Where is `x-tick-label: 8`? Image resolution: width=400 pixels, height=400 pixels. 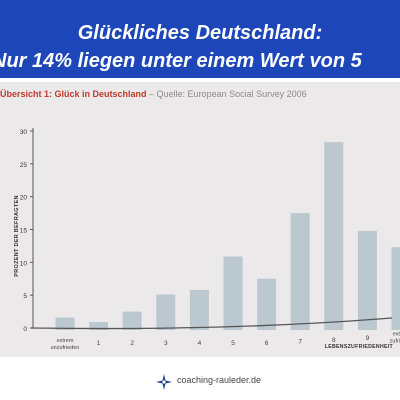 x-tick-label: 8 is located at coordinates (334, 340).